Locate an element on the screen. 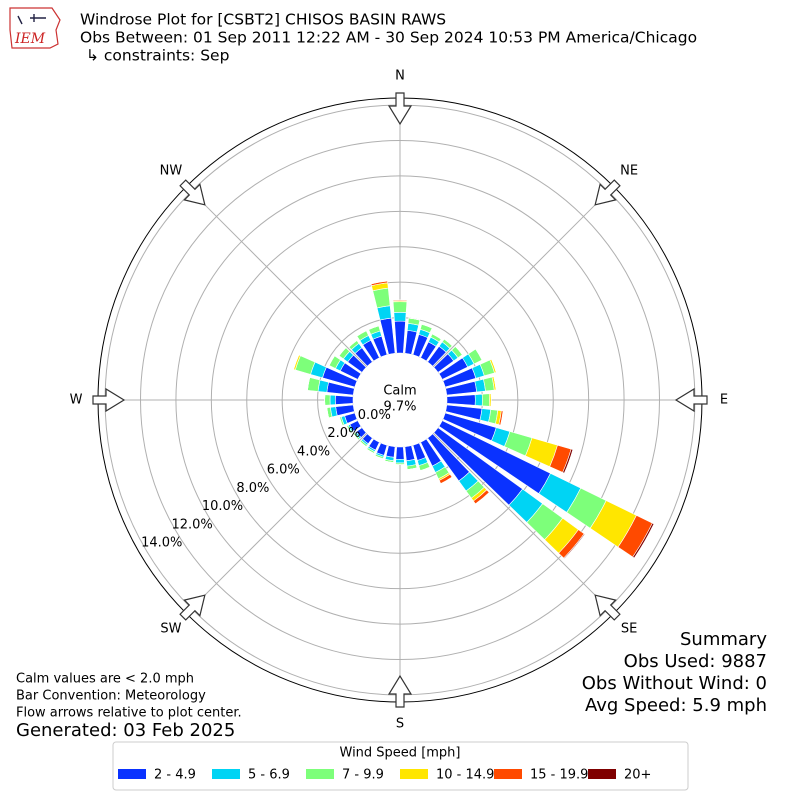 This screenshot has width=800, height=800. r-tick-label: 2.0% is located at coordinates (343, 433).